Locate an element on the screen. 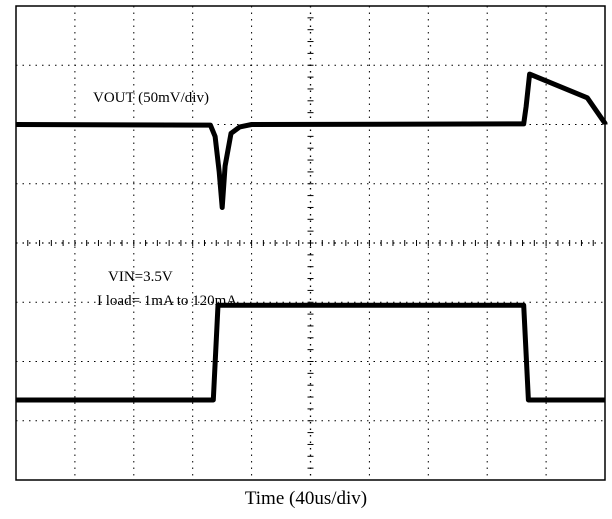 This screenshot has width=612, height=519. vout-annotation: VOUT (50mV/div) is located at coordinates (151, 98).